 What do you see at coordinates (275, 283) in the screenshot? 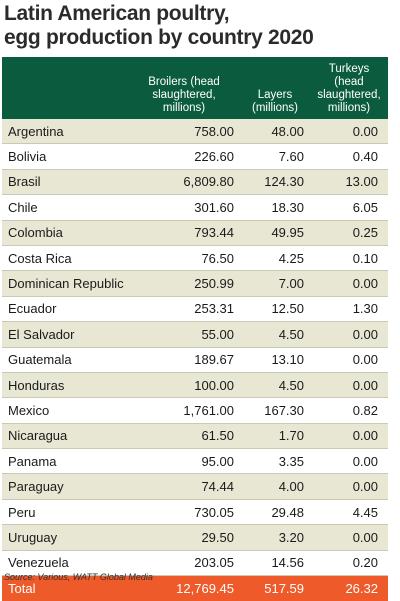
I see `cell-layers: 7.00` at bounding box center [275, 283].